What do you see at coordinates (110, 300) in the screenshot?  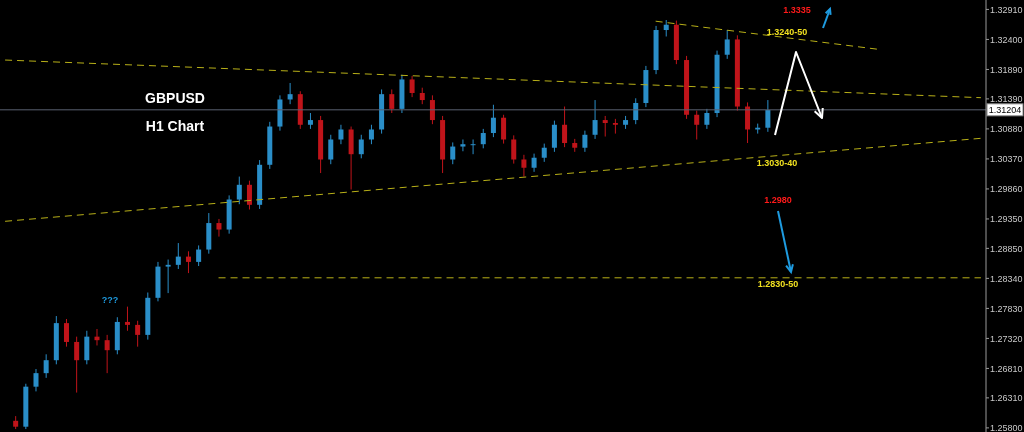 I see `annotation: ???` at bounding box center [110, 300].